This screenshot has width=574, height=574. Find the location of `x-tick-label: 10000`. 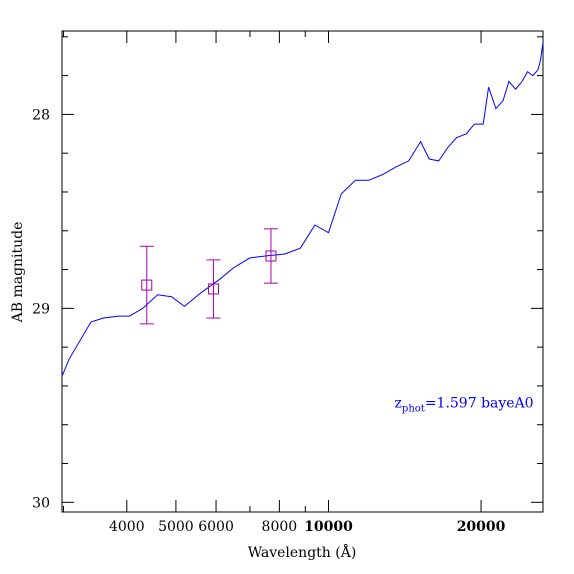

x-tick-label: 10000 is located at coordinates (328, 527).